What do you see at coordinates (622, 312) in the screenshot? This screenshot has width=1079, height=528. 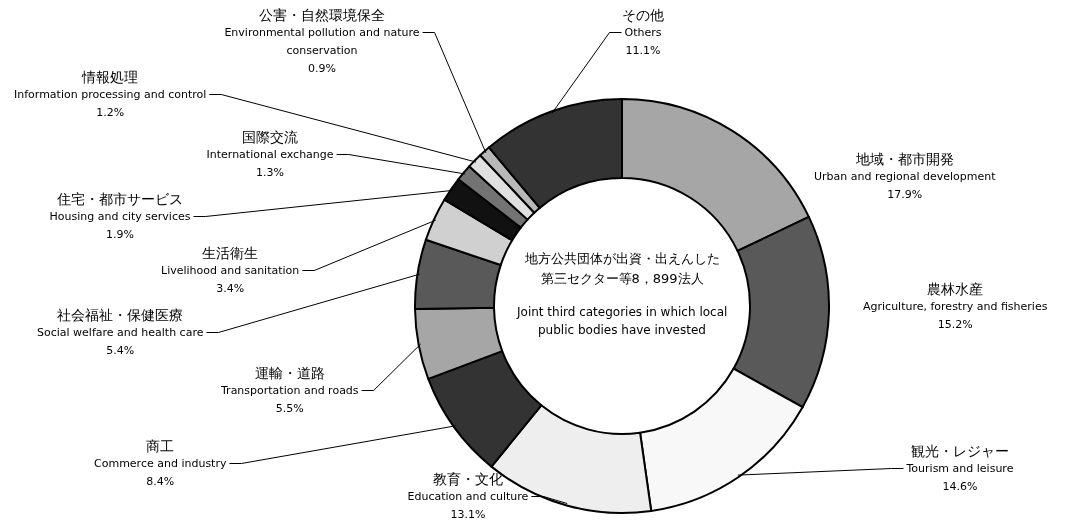 I see `text: Joint third categories in which local` at bounding box center [622, 312].